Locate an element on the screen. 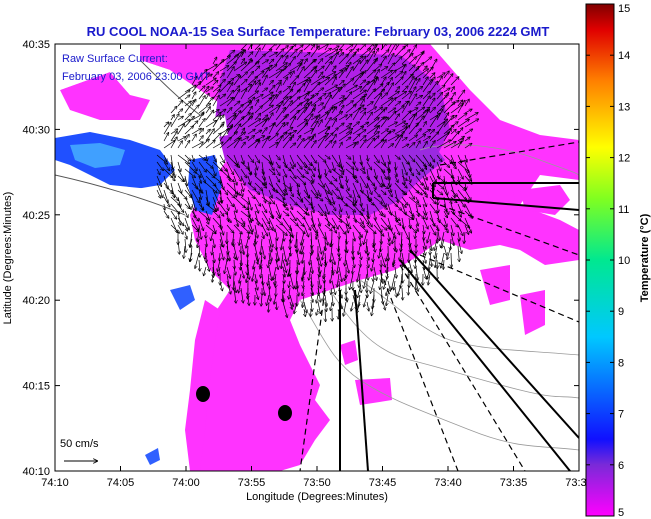 Image resolution: width=651 pixels, height=519 pixels. colorbar is located at coordinates (600, 260).